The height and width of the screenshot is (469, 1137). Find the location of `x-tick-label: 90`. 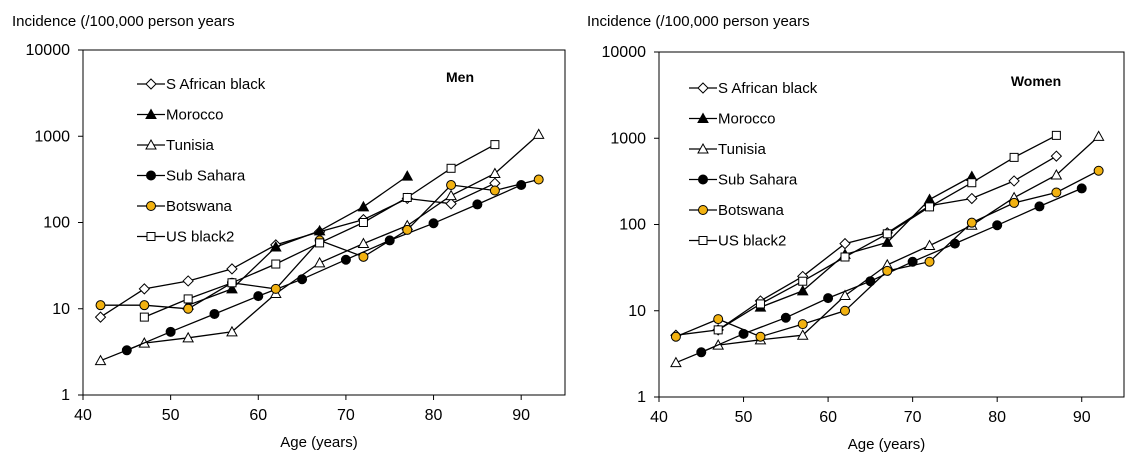

x-tick-label: 90 is located at coordinates (1082, 417).